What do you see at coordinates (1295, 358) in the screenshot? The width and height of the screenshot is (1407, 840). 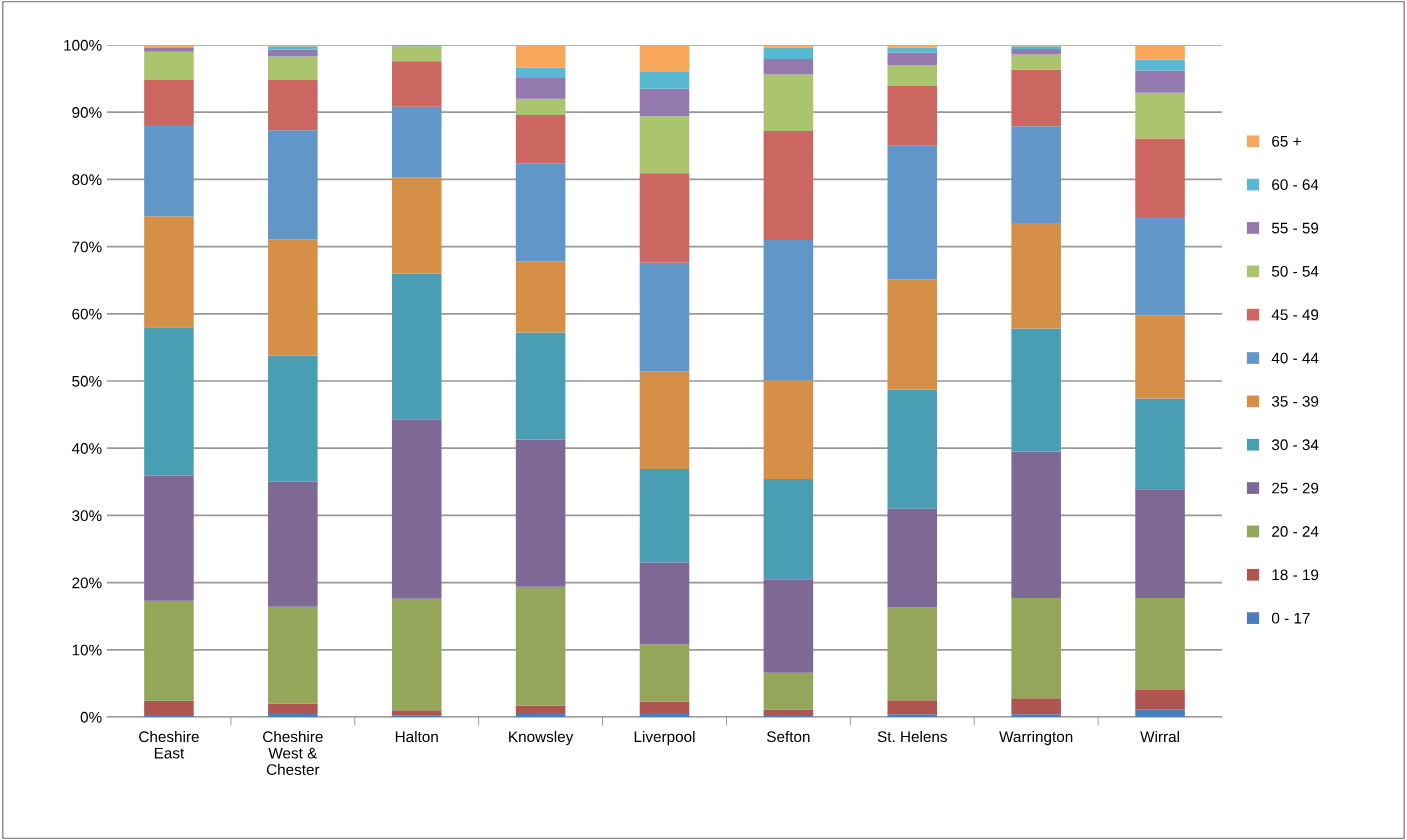 I see `legend-label: 40 - 44` at bounding box center [1295, 358].